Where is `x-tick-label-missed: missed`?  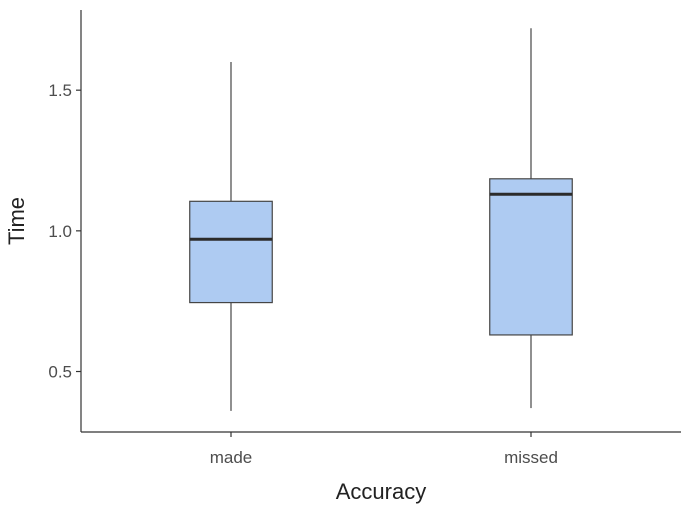
x-tick-label-missed: missed is located at coordinates (531, 457).